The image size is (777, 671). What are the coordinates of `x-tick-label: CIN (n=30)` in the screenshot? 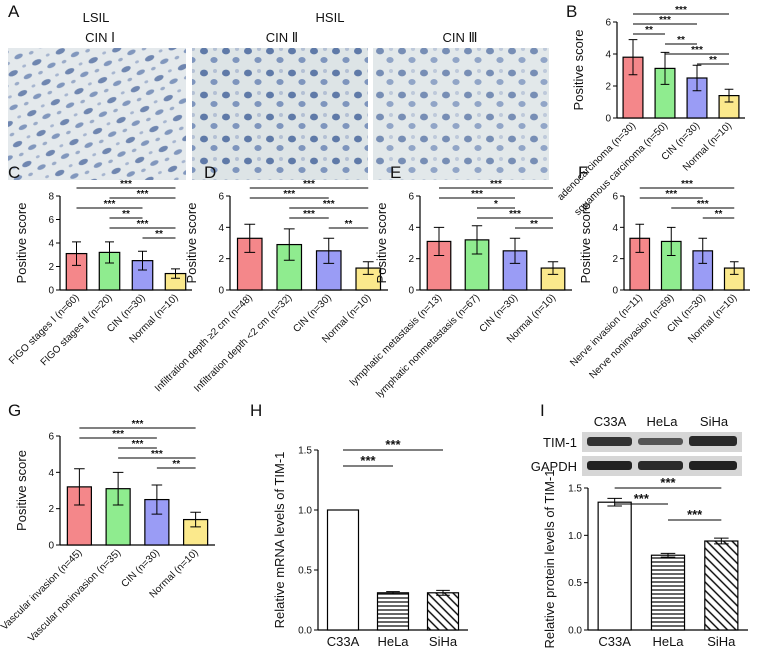 It's located at (312, 313).